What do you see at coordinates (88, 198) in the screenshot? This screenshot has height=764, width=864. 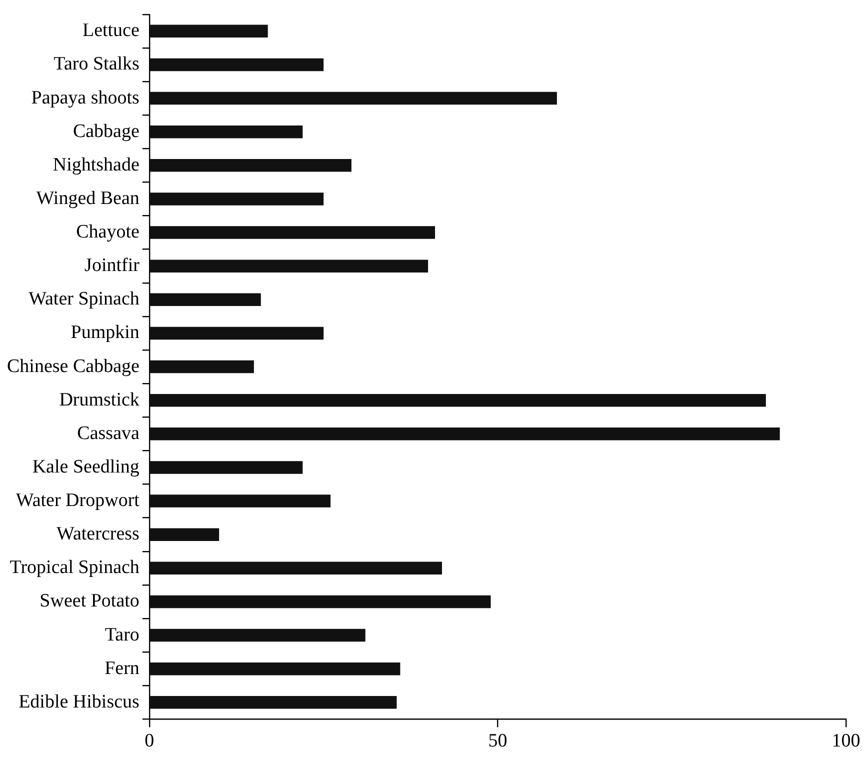 I see `y-tick-label: Winged Bean` at bounding box center [88, 198].